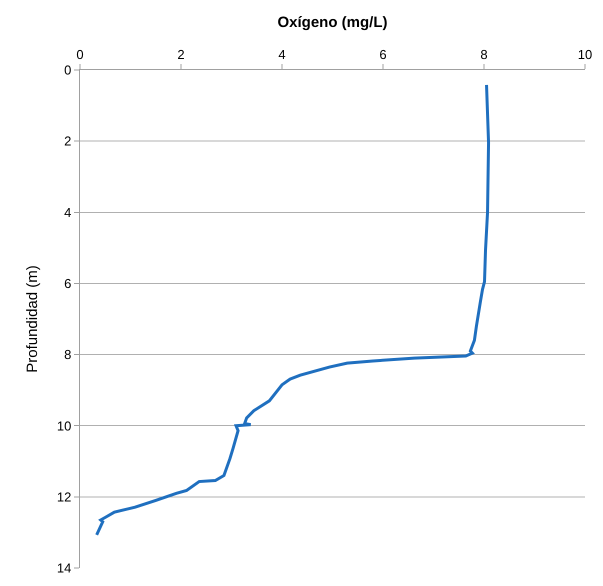 This screenshot has width=603, height=586. What do you see at coordinates (68, 70) in the screenshot?
I see `y-tick-label: 0` at bounding box center [68, 70].